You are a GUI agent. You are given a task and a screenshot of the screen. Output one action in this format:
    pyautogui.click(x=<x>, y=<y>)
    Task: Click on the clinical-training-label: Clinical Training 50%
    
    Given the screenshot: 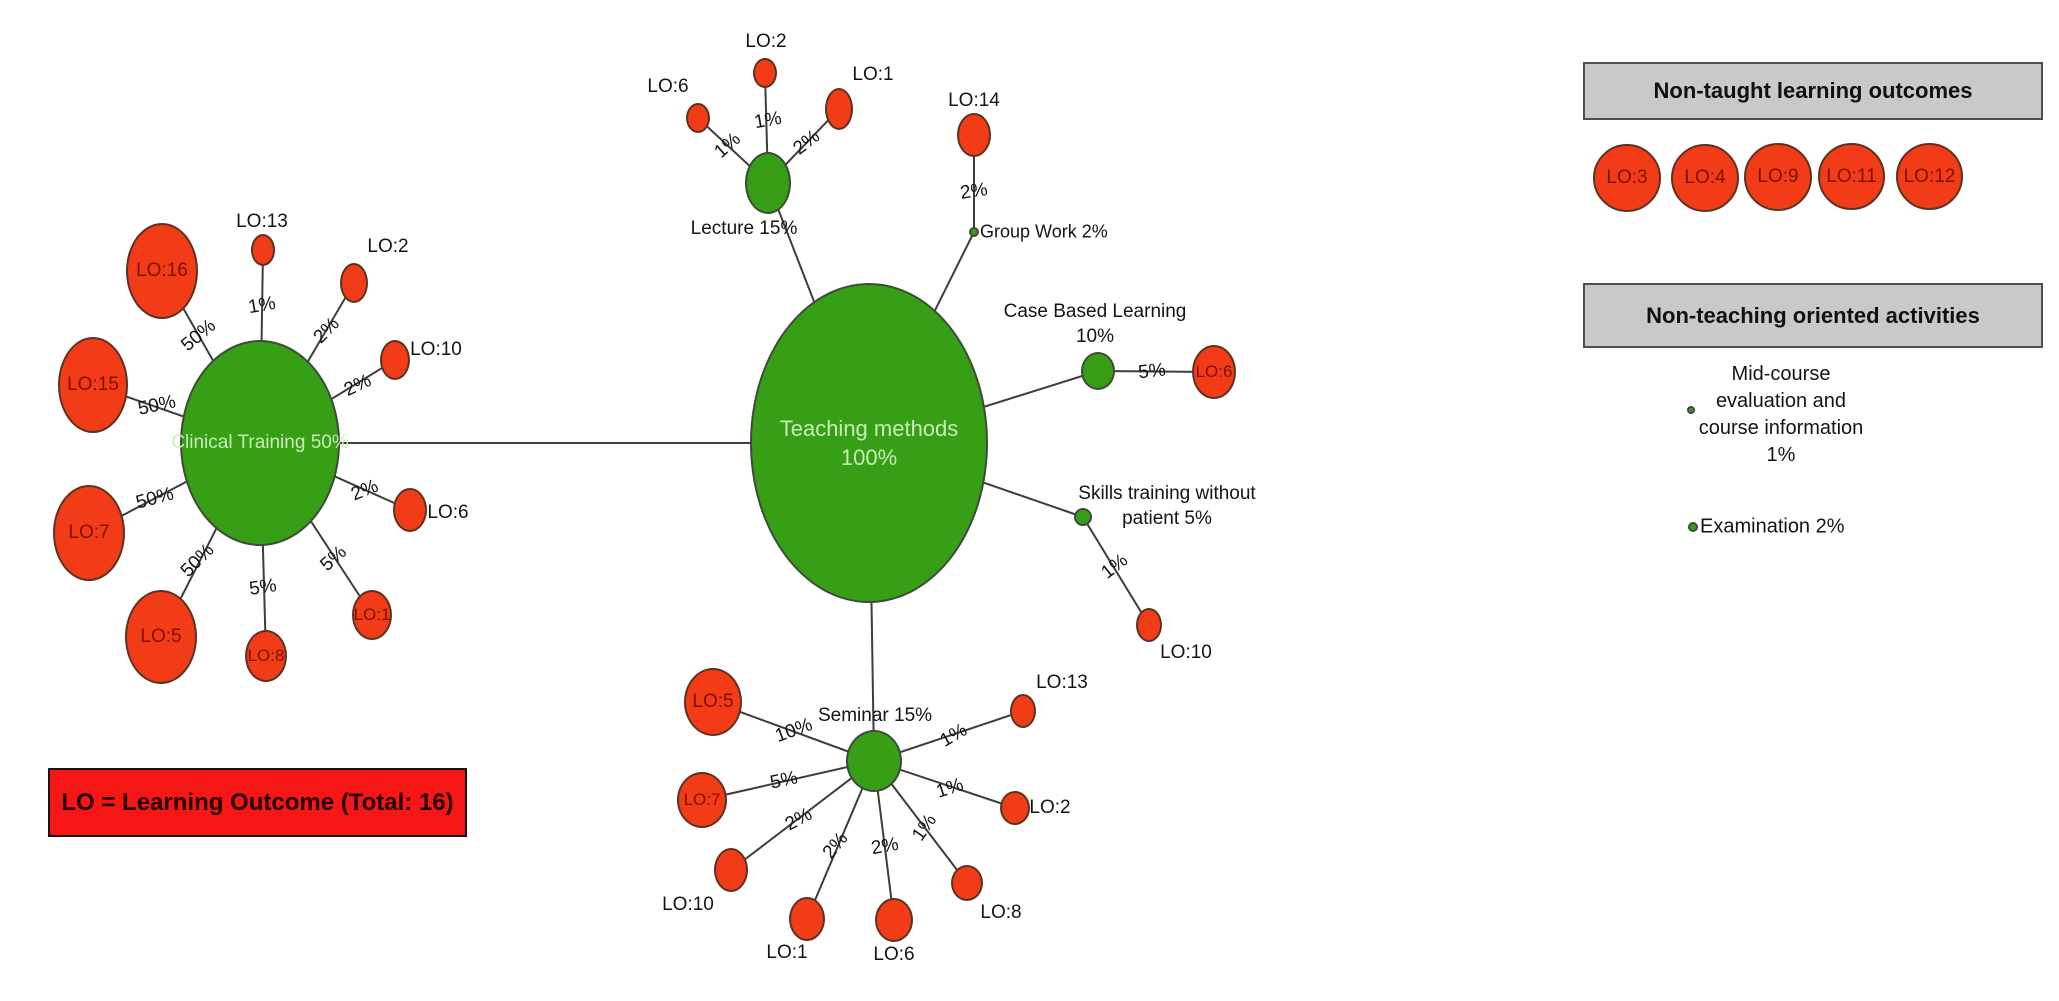 What is the action you would take?
    pyautogui.click(x=260, y=442)
    